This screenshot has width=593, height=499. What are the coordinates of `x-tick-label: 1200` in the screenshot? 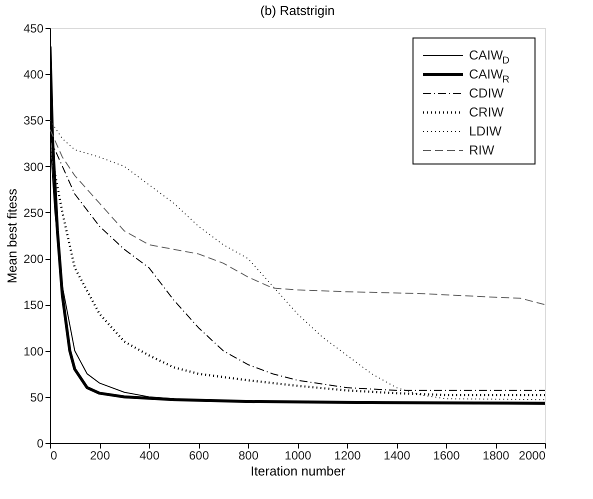 It's located at (348, 455).